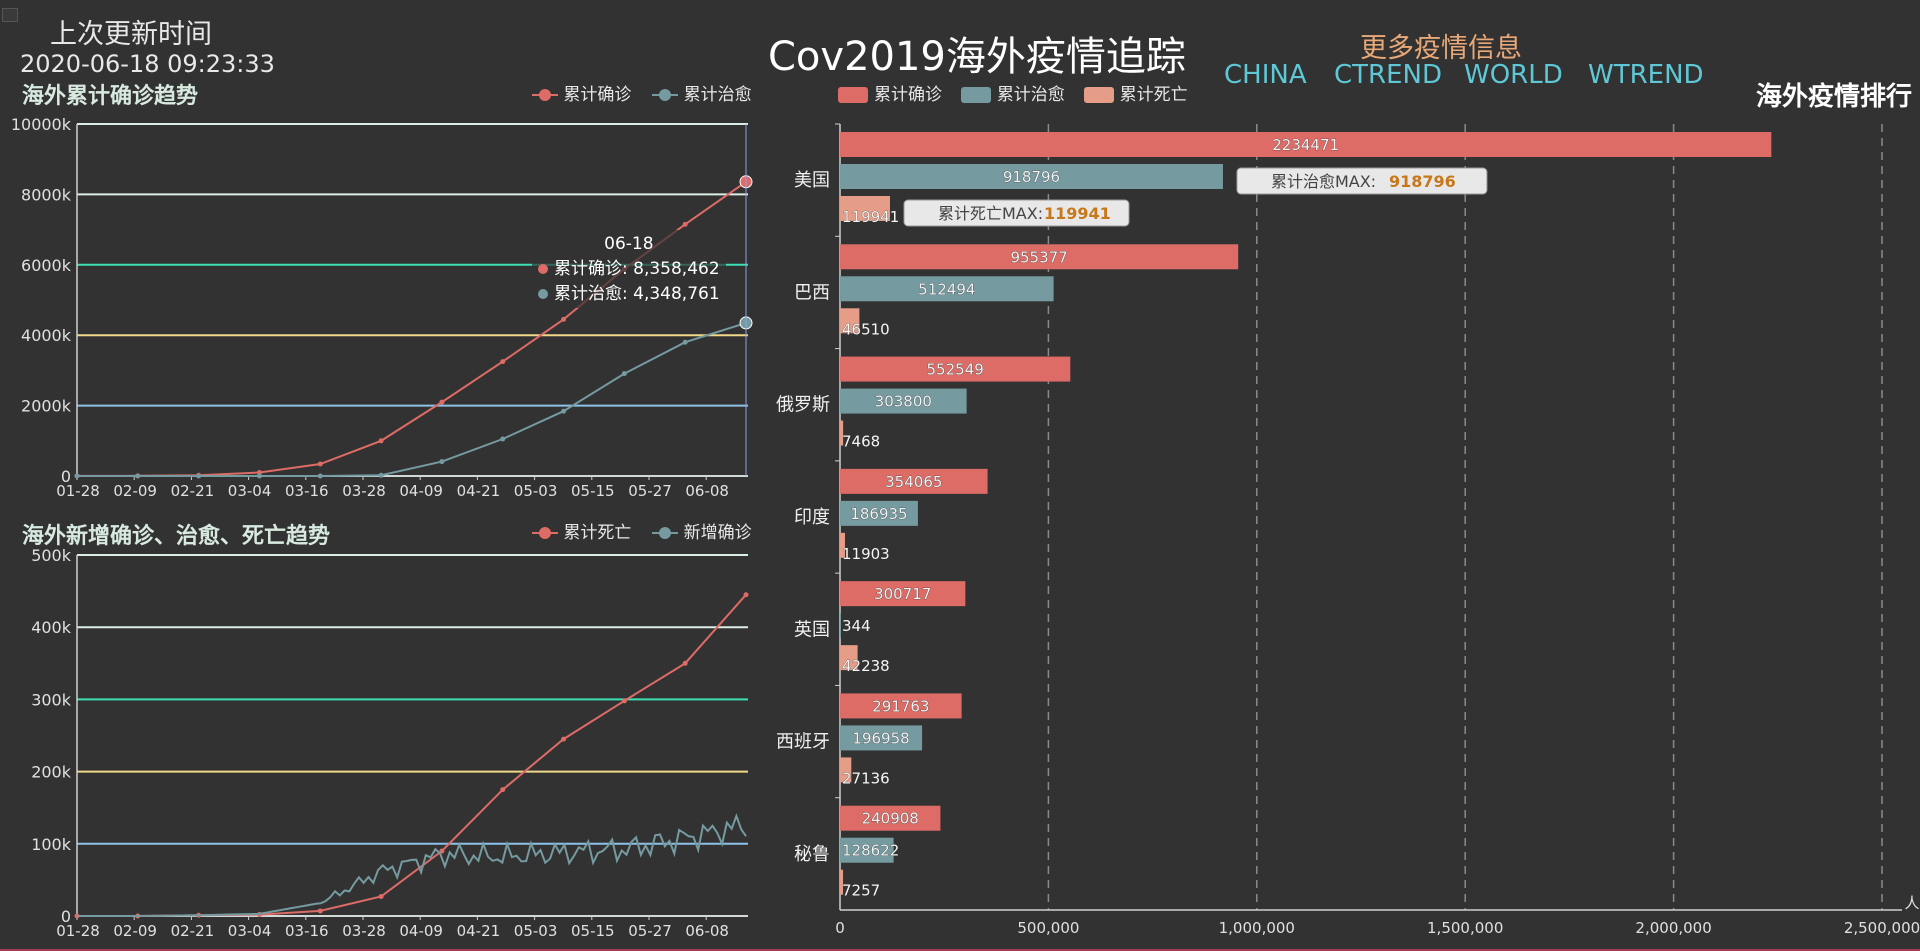  Describe the element at coordinates (1388, 75) in the screenshot. I see `nav-ctrend-link: CTREND` at that location.